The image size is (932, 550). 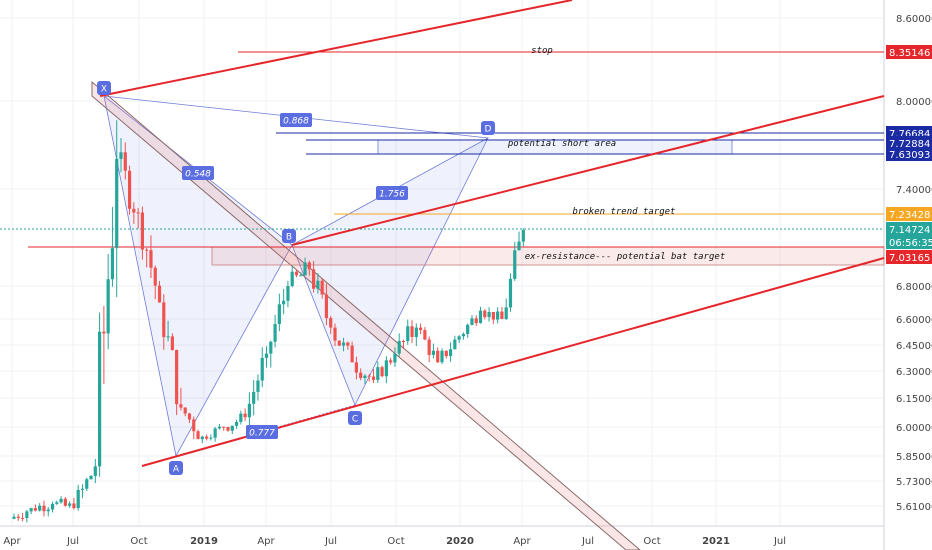 I want to click on x-tick-label: Apr, so click(x=522, y=541).